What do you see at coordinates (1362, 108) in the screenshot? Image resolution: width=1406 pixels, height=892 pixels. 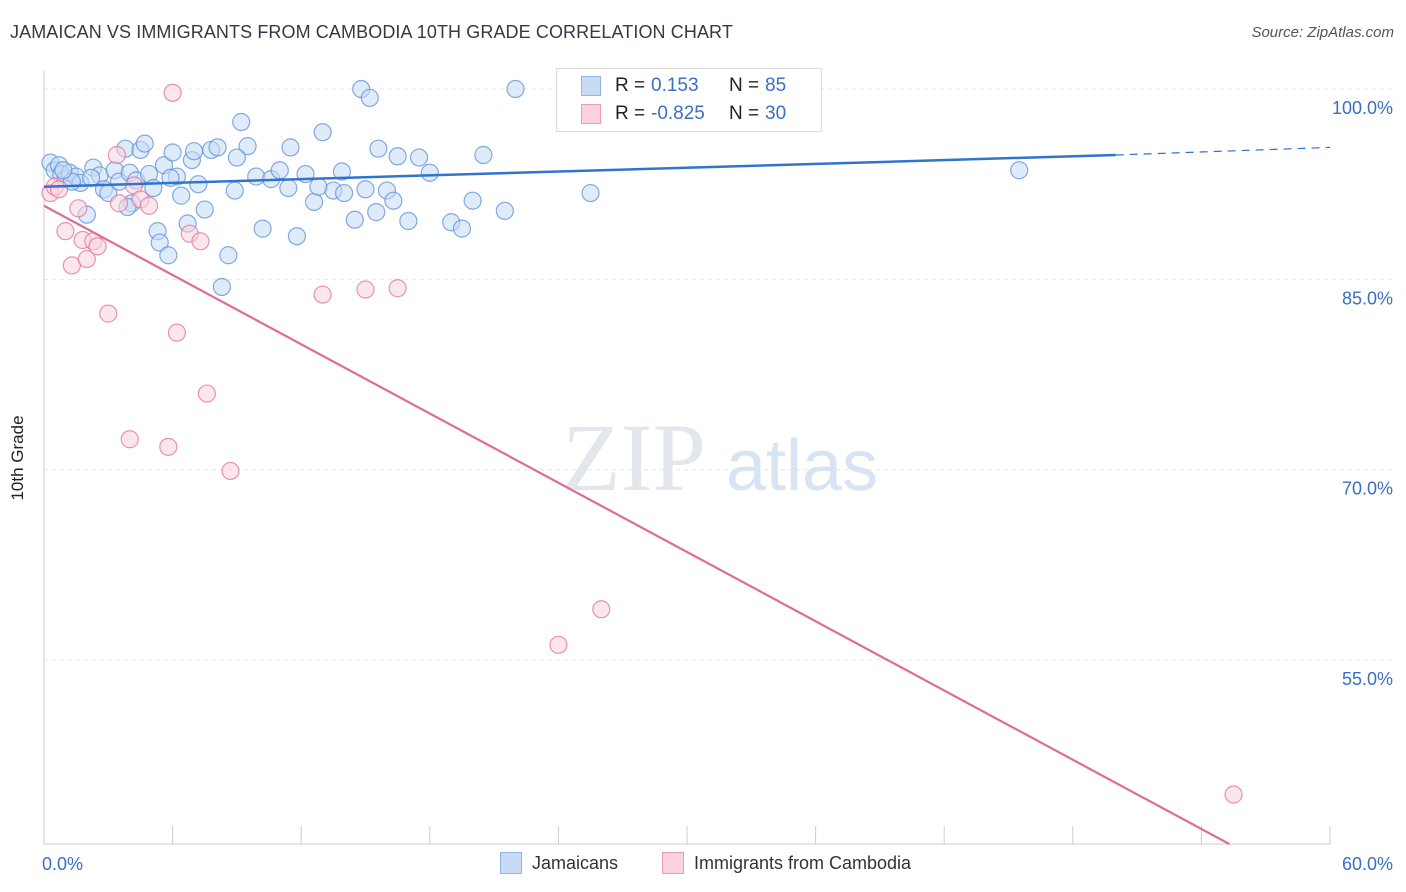 I see `y-tick-label: 100.0%` at bounding box center [1362, 108].